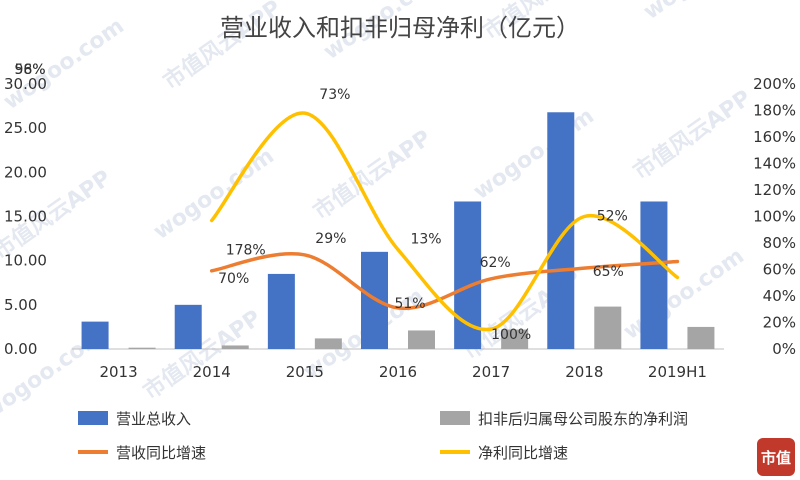  Describe the element at coordinates (400, 28) in the screenshot. I see `chart-title: 营业收入和扣非归母净利（亿元）` at that location.